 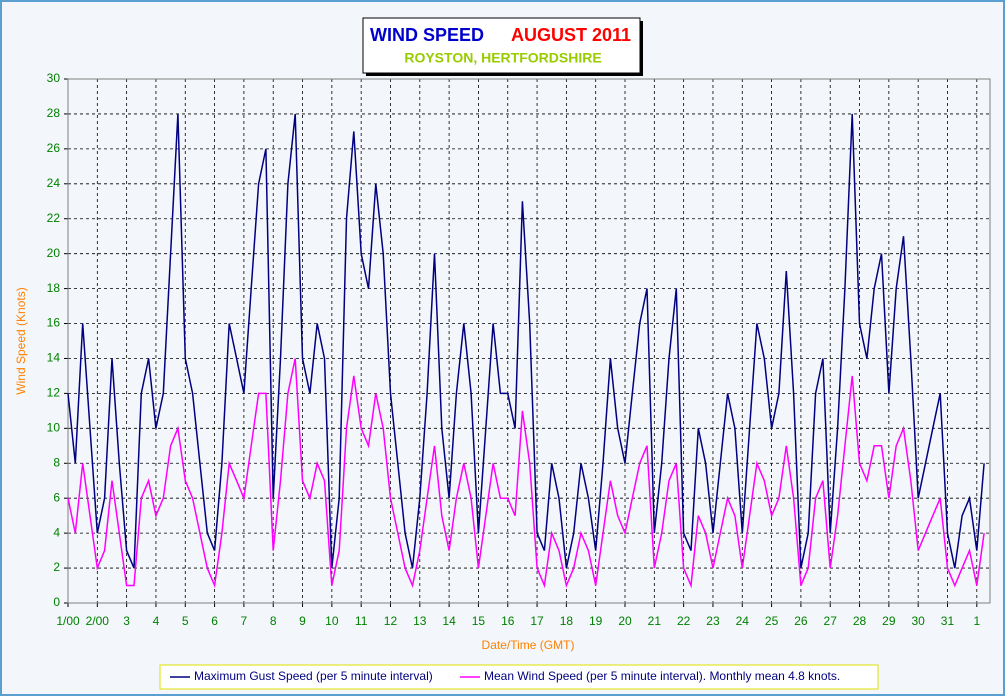 What do you see at coordinates (528, 645) in the screenshot?
I see `x-axis-label: Date/Time (GMT)` at bounding box center [528, 645].